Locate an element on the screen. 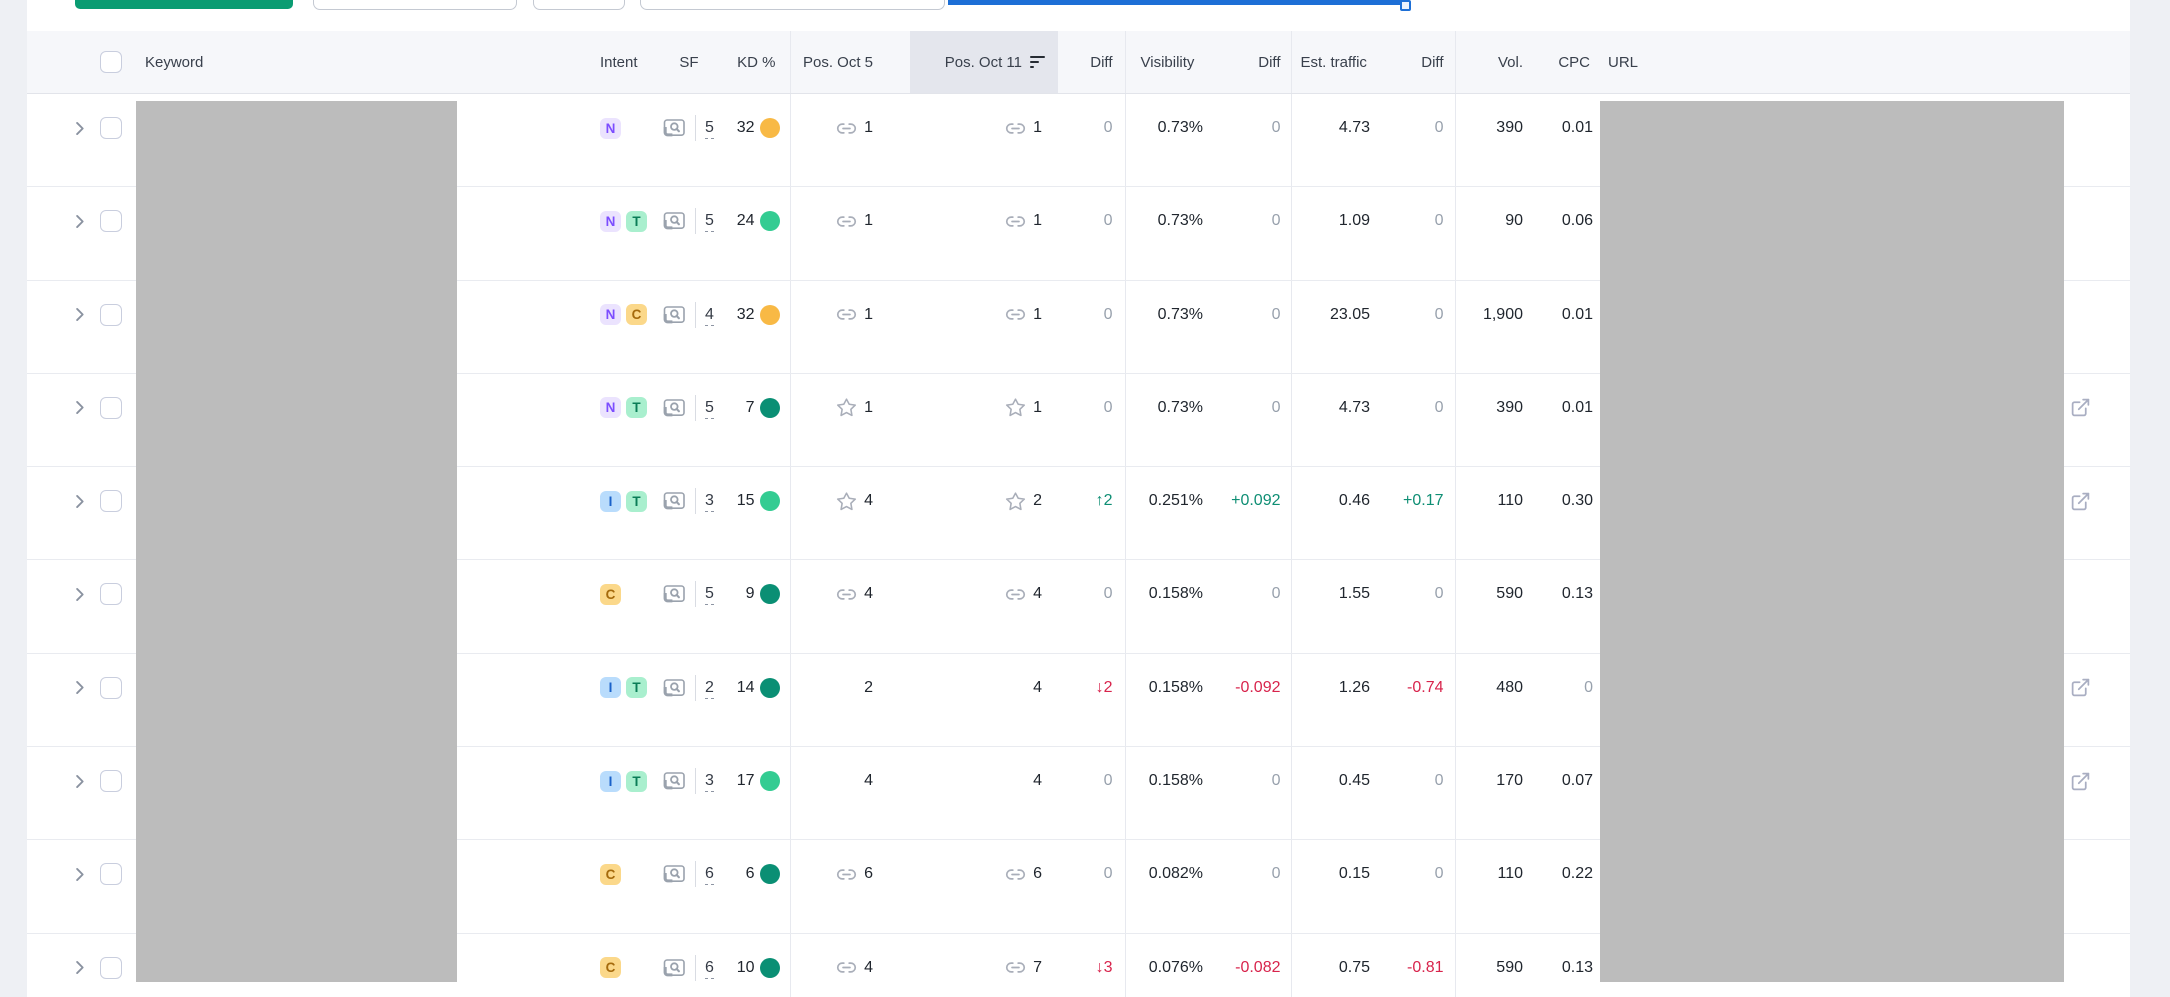 Image resolution: width=2170 pixels, height=997 pixels. pos-oct-5-cell: 4 is located at coordinates (849, 793).